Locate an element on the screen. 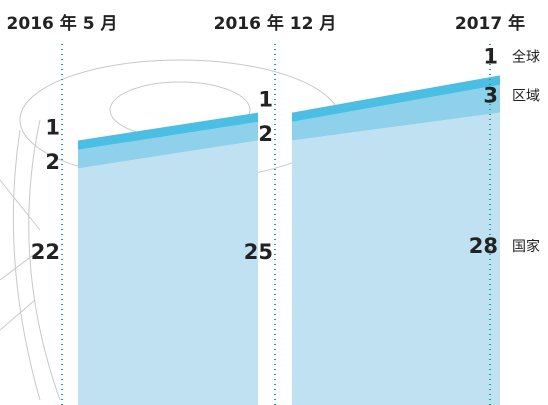  series-name: 全球 is located at coordinates (526, 56).